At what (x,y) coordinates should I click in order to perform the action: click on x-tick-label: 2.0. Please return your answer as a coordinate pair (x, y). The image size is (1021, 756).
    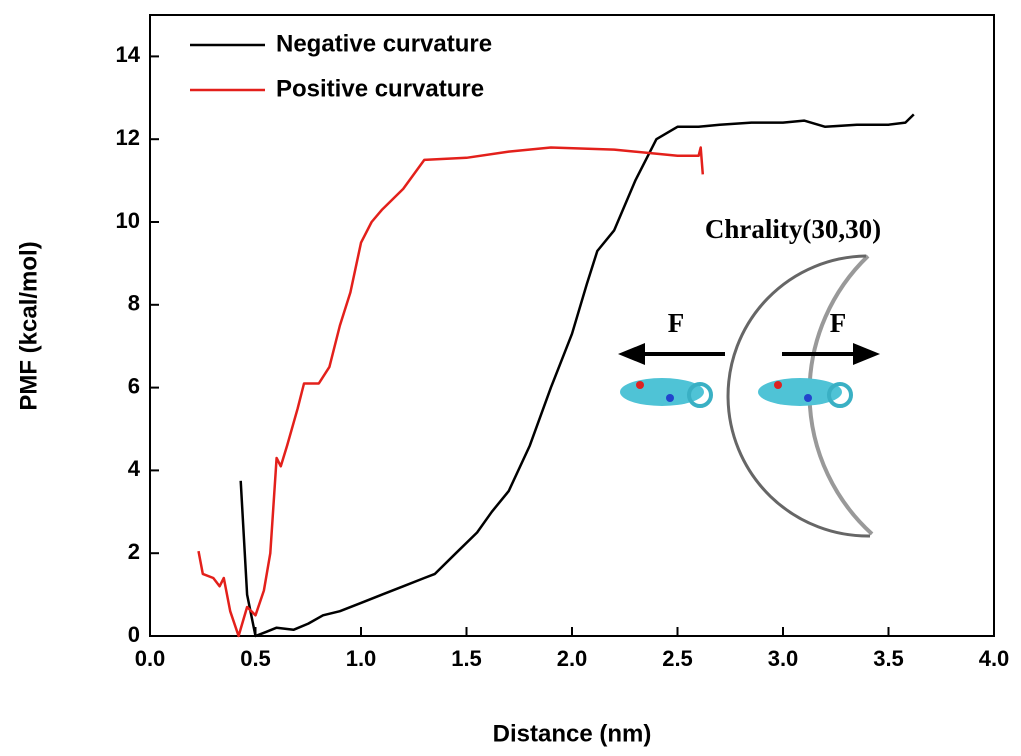
    Looking at the image, I should click on (572, 658).